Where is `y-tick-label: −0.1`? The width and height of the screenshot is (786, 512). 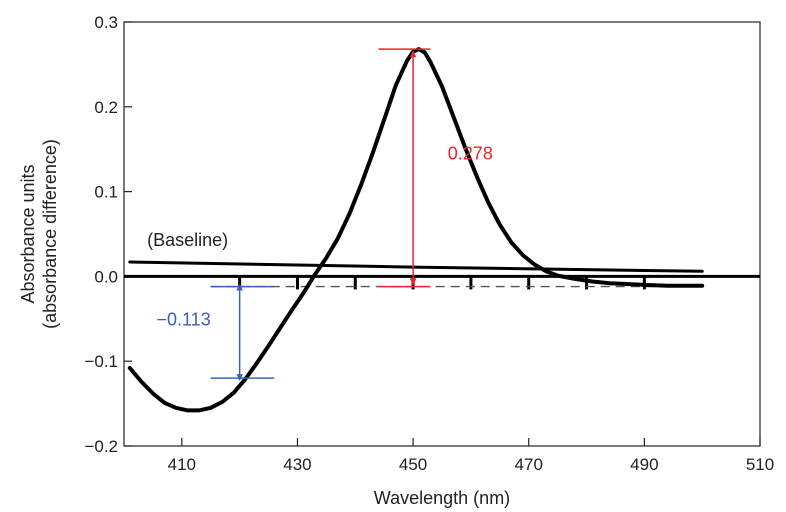 y-tick-label: −0.1 is located at coordinates (101, 361).